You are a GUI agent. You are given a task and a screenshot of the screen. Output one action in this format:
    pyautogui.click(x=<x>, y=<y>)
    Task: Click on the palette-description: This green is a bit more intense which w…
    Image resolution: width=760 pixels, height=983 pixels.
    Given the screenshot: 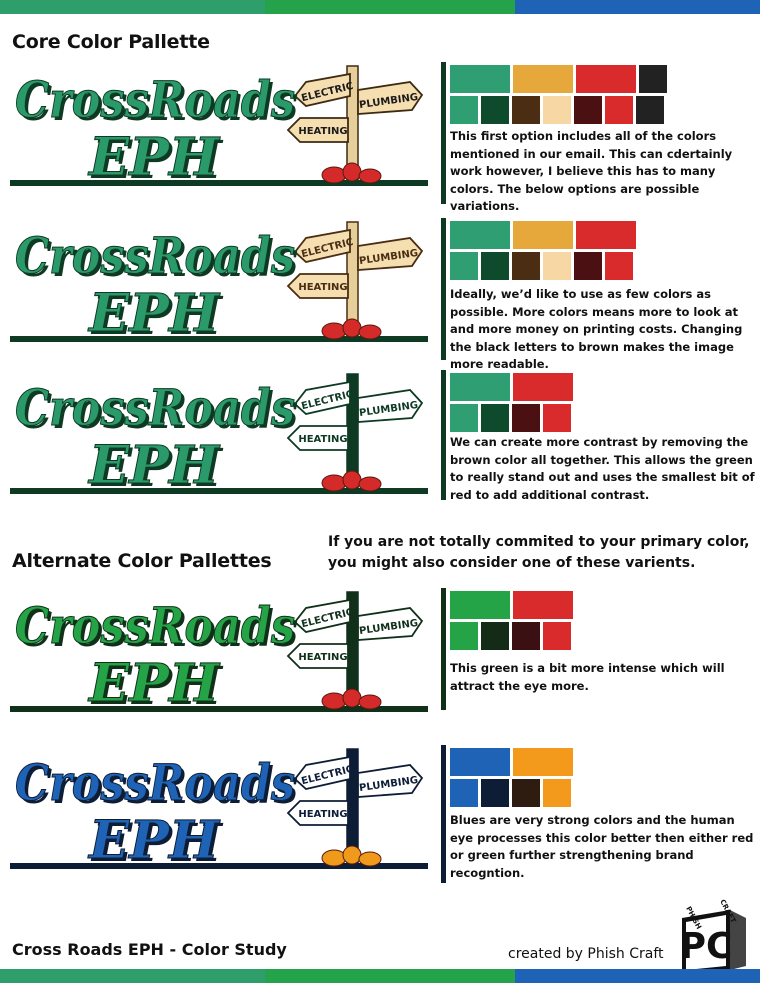 What is the action you would take?
    pyautogui.click(x=587, y=677)
    